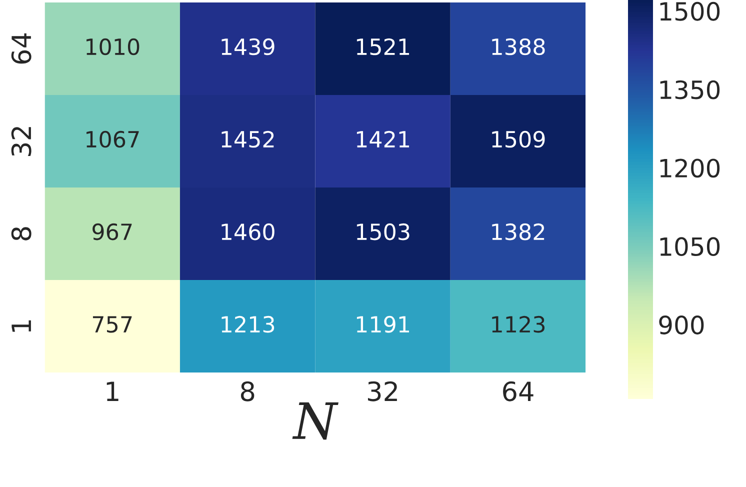 Image resolution: width=746 pixels, height=487 pixels. I want to click on data-label: 1010, so click(113, 47).